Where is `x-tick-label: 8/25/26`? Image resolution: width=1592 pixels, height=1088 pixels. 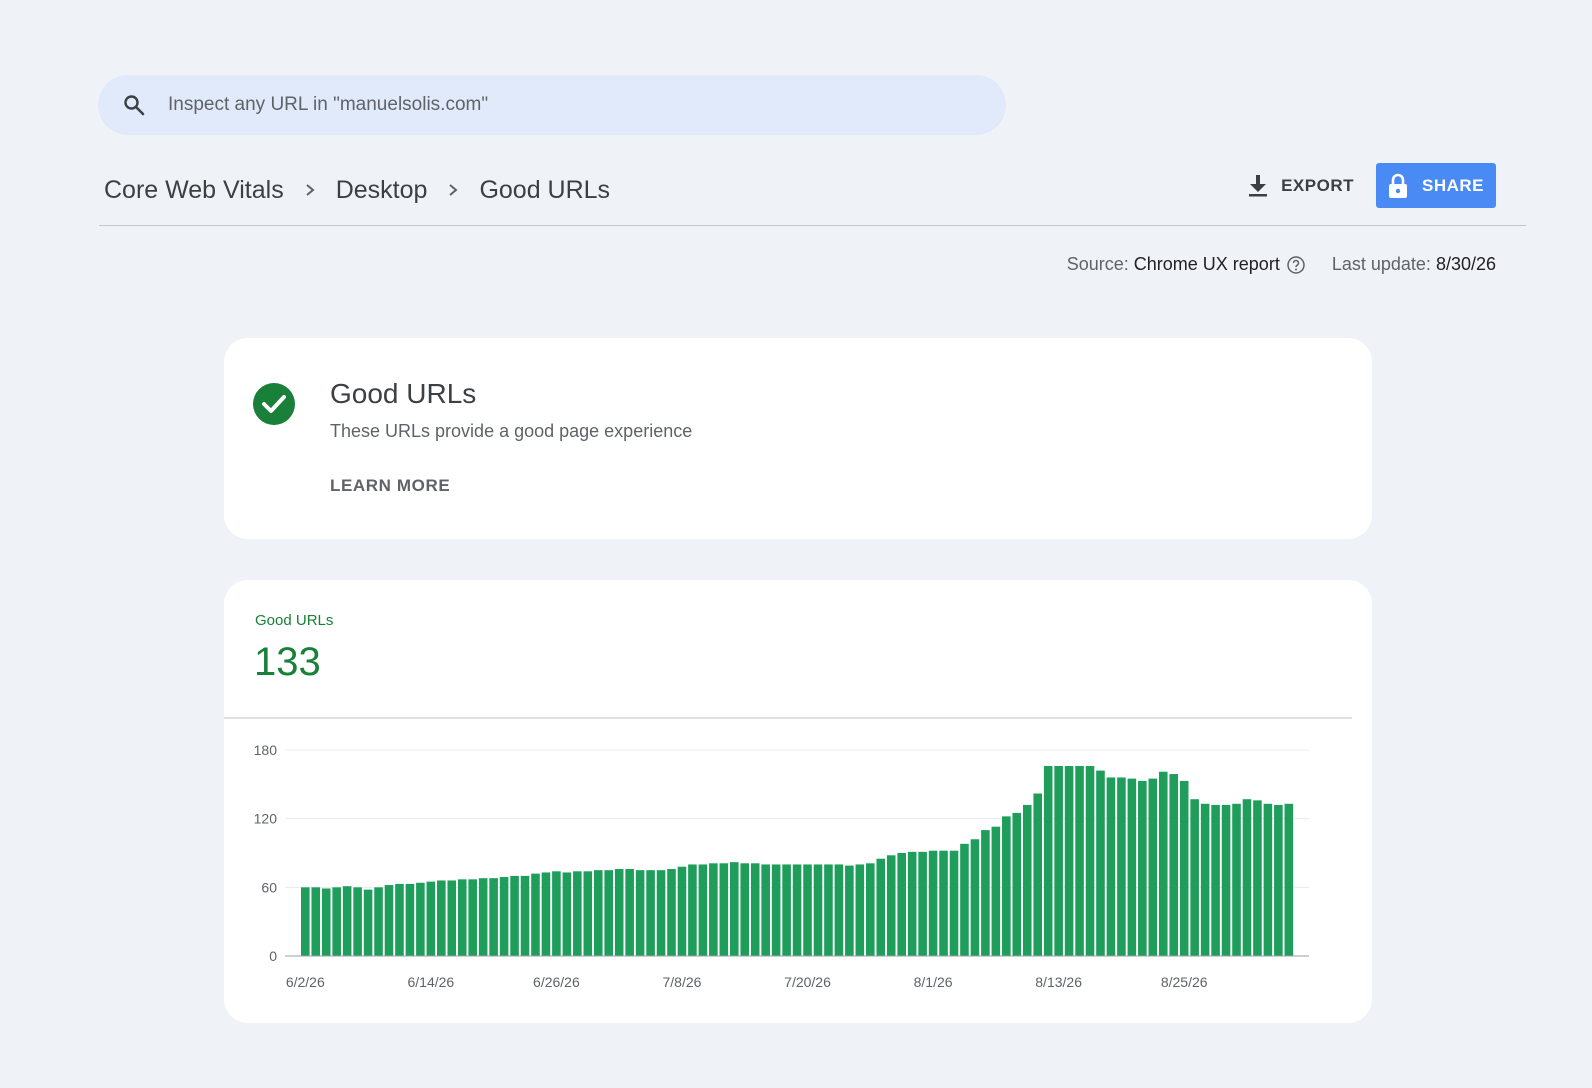 x-tick-label: 8/25/26 is located at coordinates (1184, 982).